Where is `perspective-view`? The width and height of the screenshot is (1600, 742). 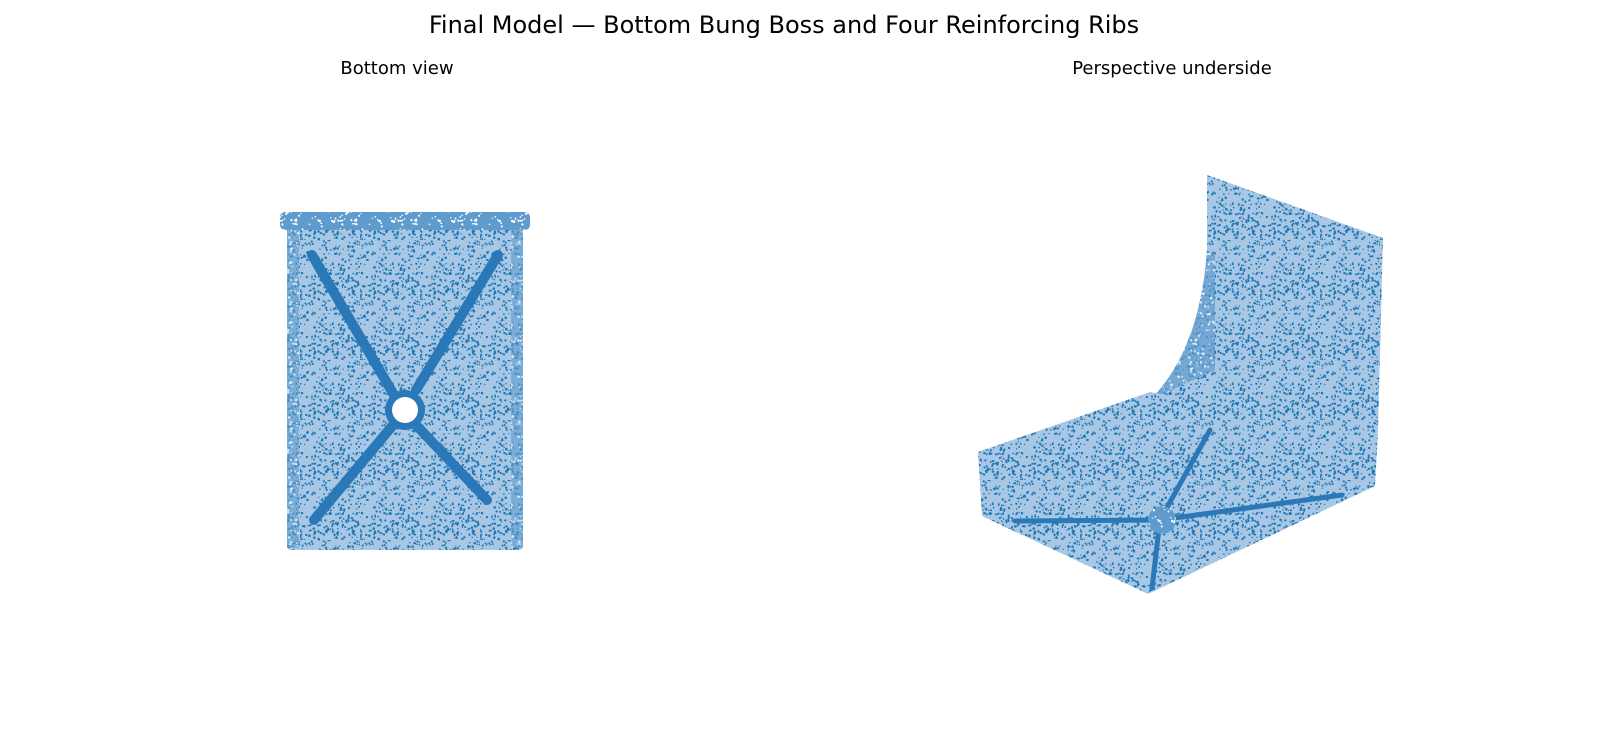 perspective-view is located at coordinates (1180, 384).